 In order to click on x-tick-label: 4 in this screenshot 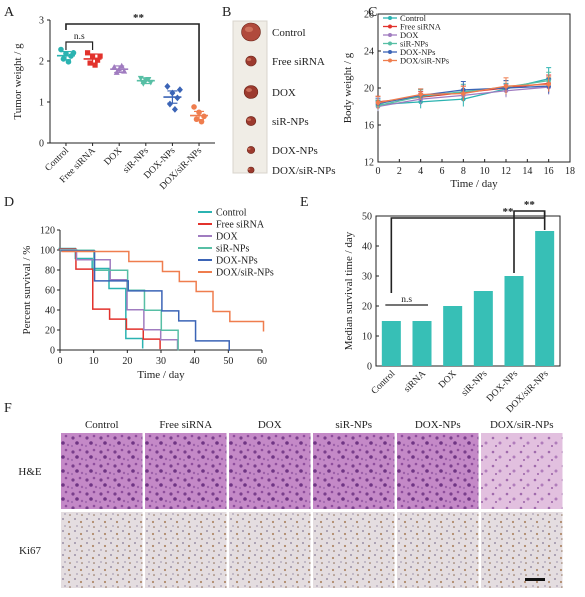, I will do `click(420, 171)`.